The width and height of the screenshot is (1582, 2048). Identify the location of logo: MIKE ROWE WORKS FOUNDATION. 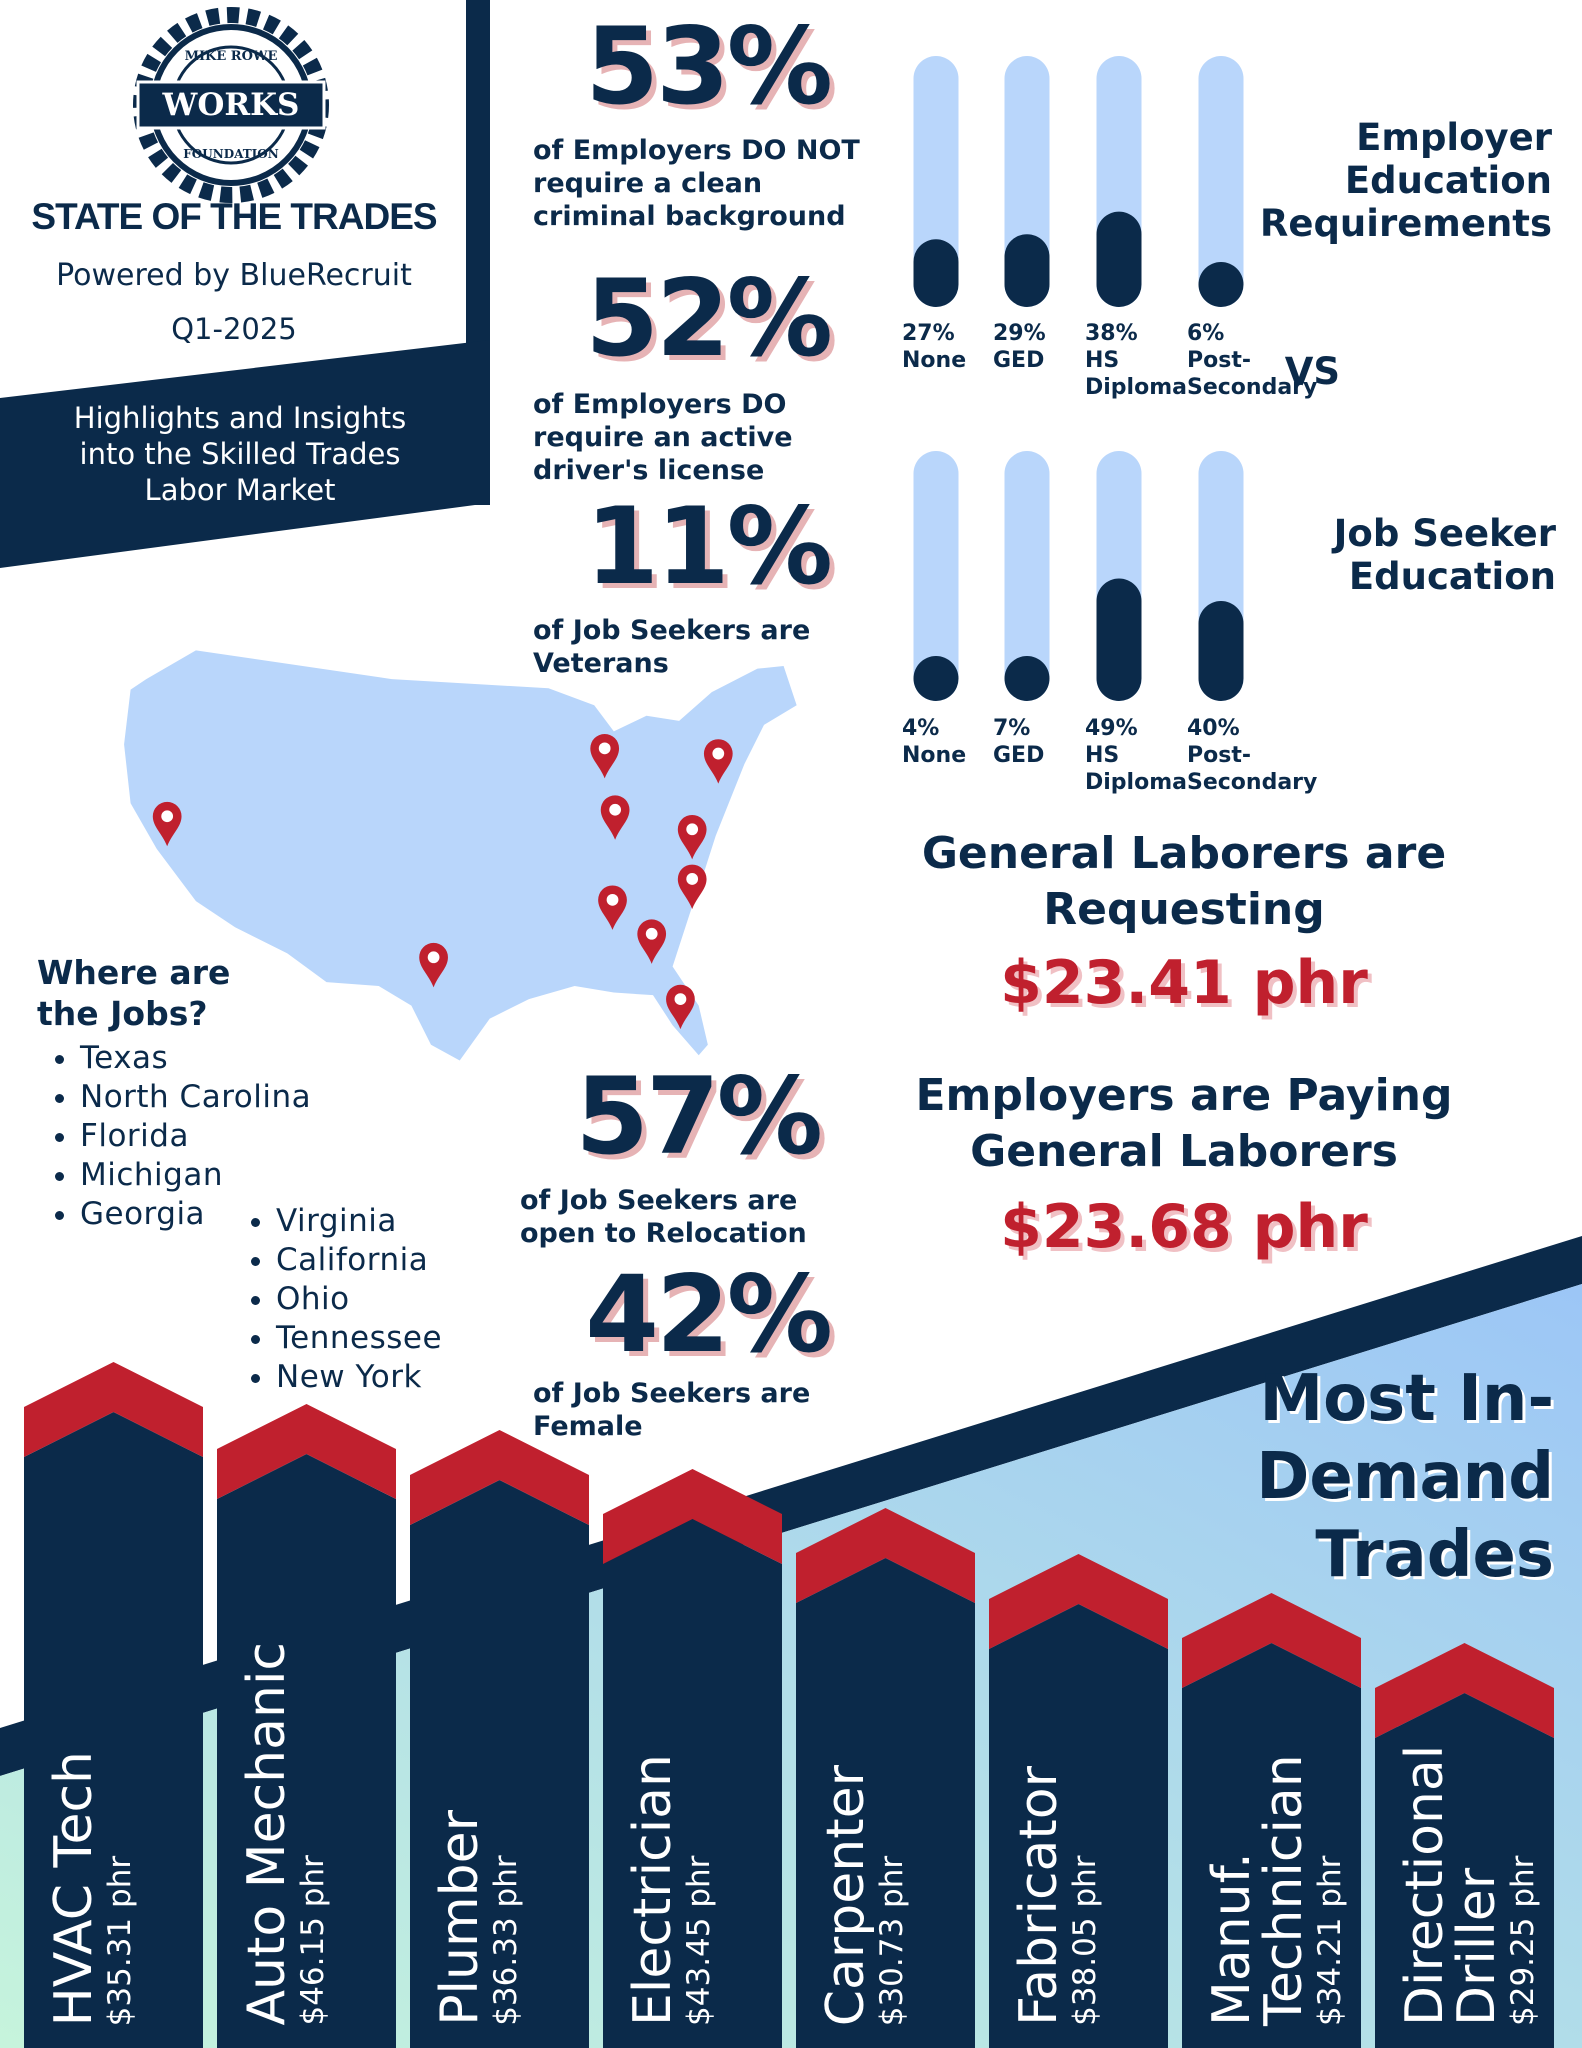
(231, 105).